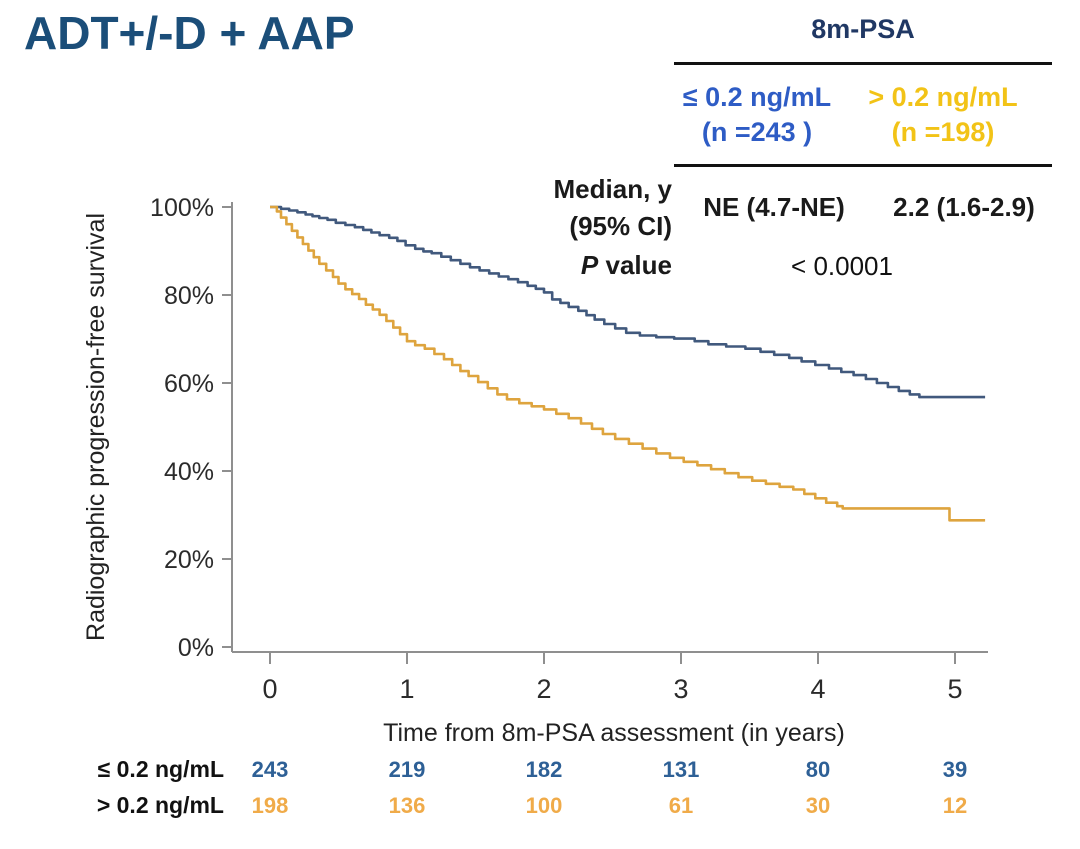 Image resolution: width=1080 pixels, height=849 pixels. I want to click on group2-n: (n =198), so click(943, 132).